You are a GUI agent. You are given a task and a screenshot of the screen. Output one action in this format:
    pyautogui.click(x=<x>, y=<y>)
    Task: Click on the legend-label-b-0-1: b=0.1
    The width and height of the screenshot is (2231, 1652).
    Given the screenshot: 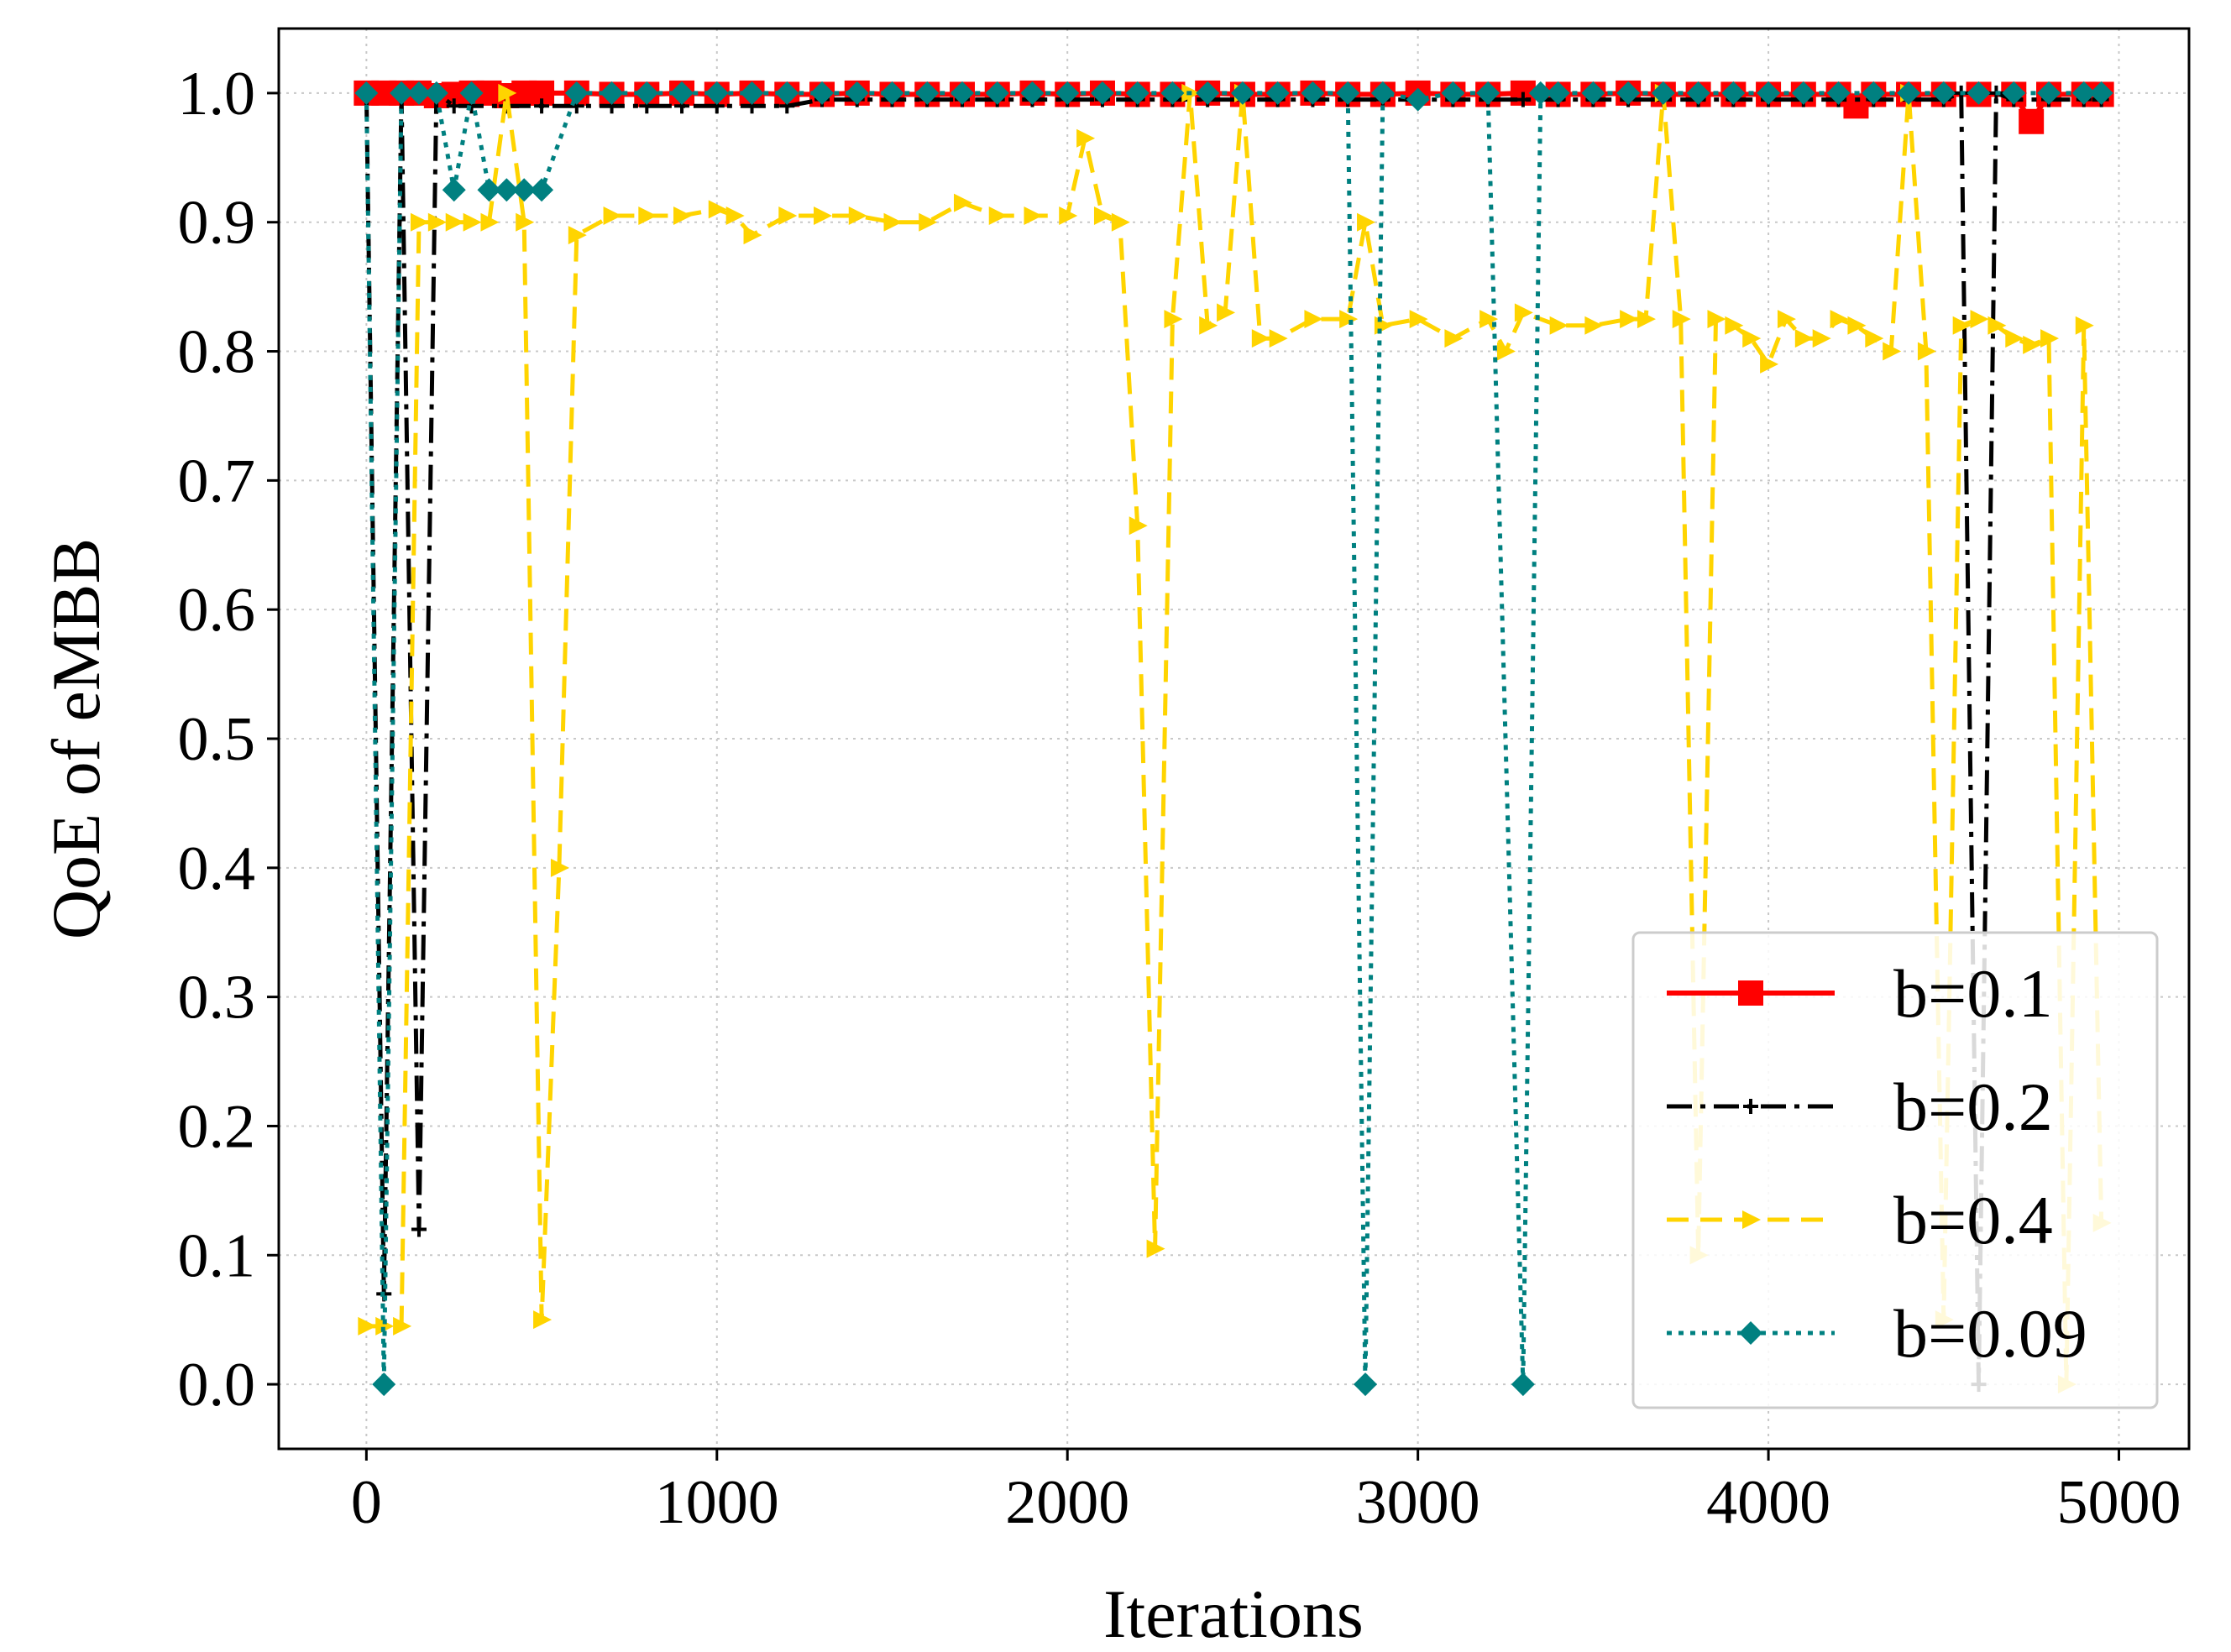 What is the action you would take?
    pyautogui.click(x=1973, y=994)
    